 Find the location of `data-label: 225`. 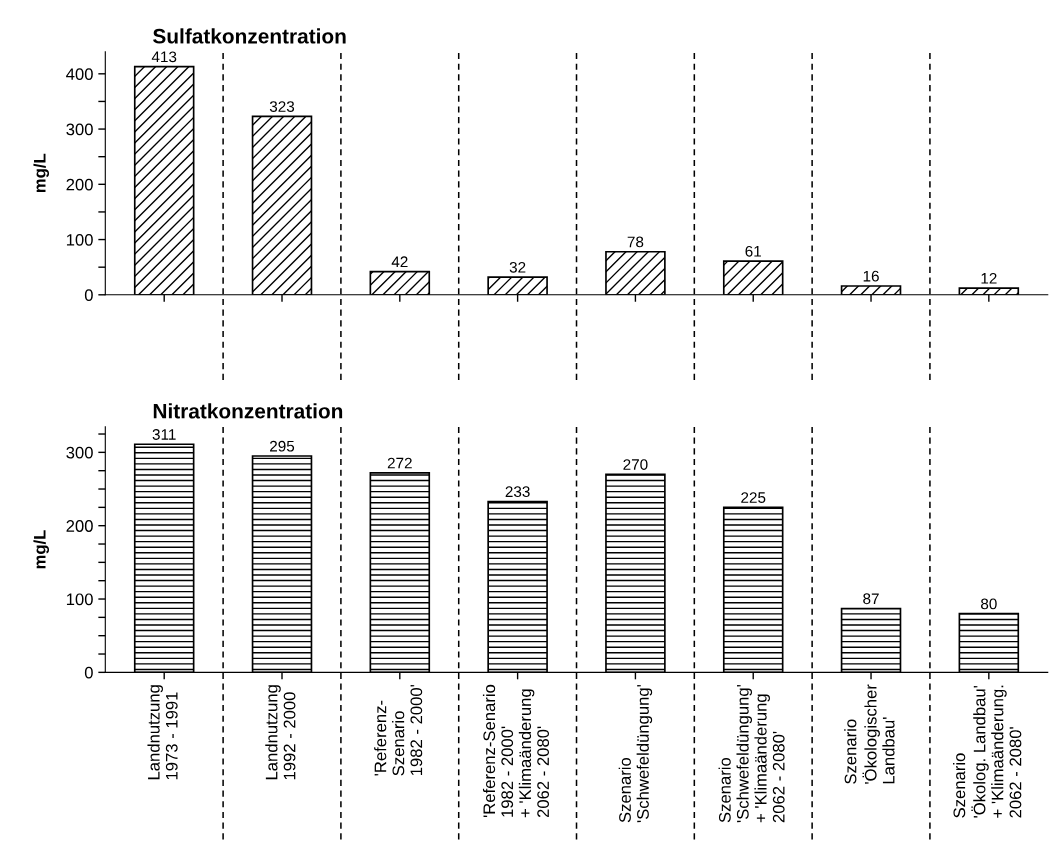

data-label: 225 is located at coordinates (753, 497).